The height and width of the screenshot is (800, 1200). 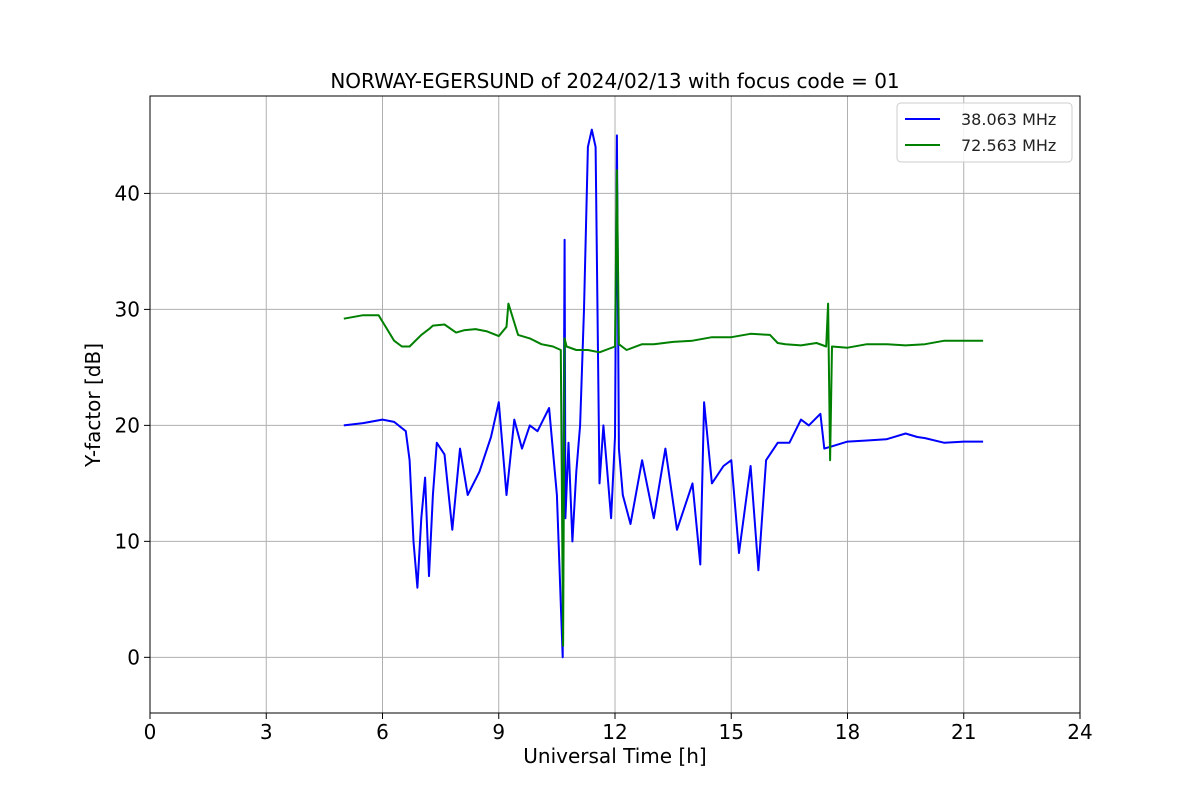 What do you see at coordinates (127, 541) in the screenshot?
I see `y-tick-label: 10` at bounding box center [127, 541].